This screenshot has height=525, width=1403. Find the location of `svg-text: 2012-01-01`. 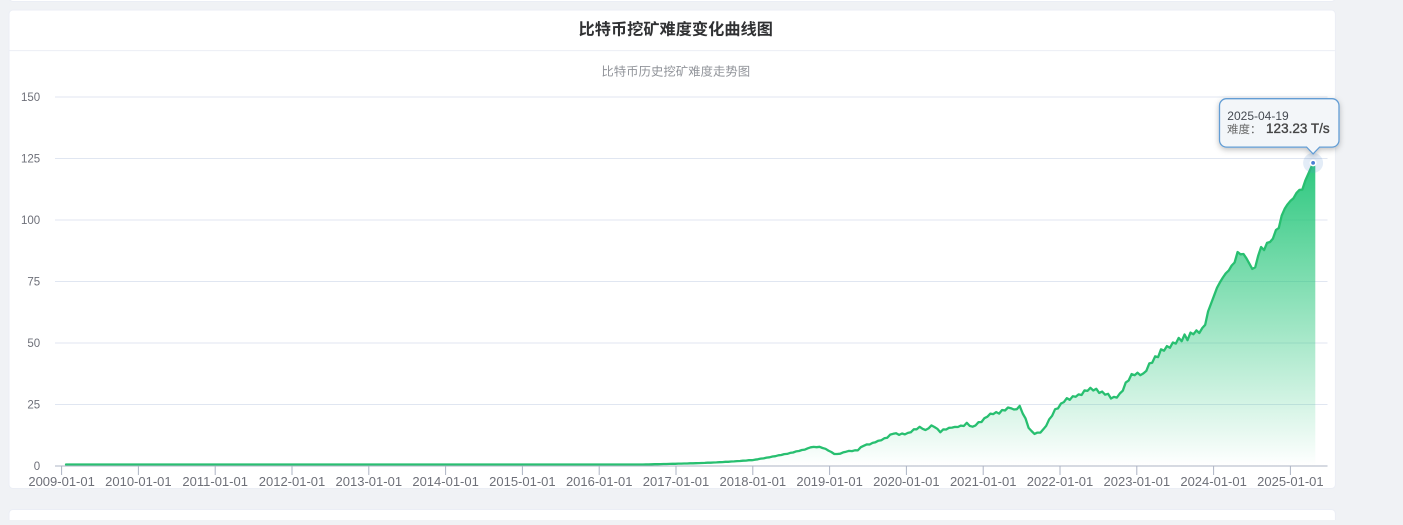

svg-text: 2012-01-01 is located at coordinates (292, 481).